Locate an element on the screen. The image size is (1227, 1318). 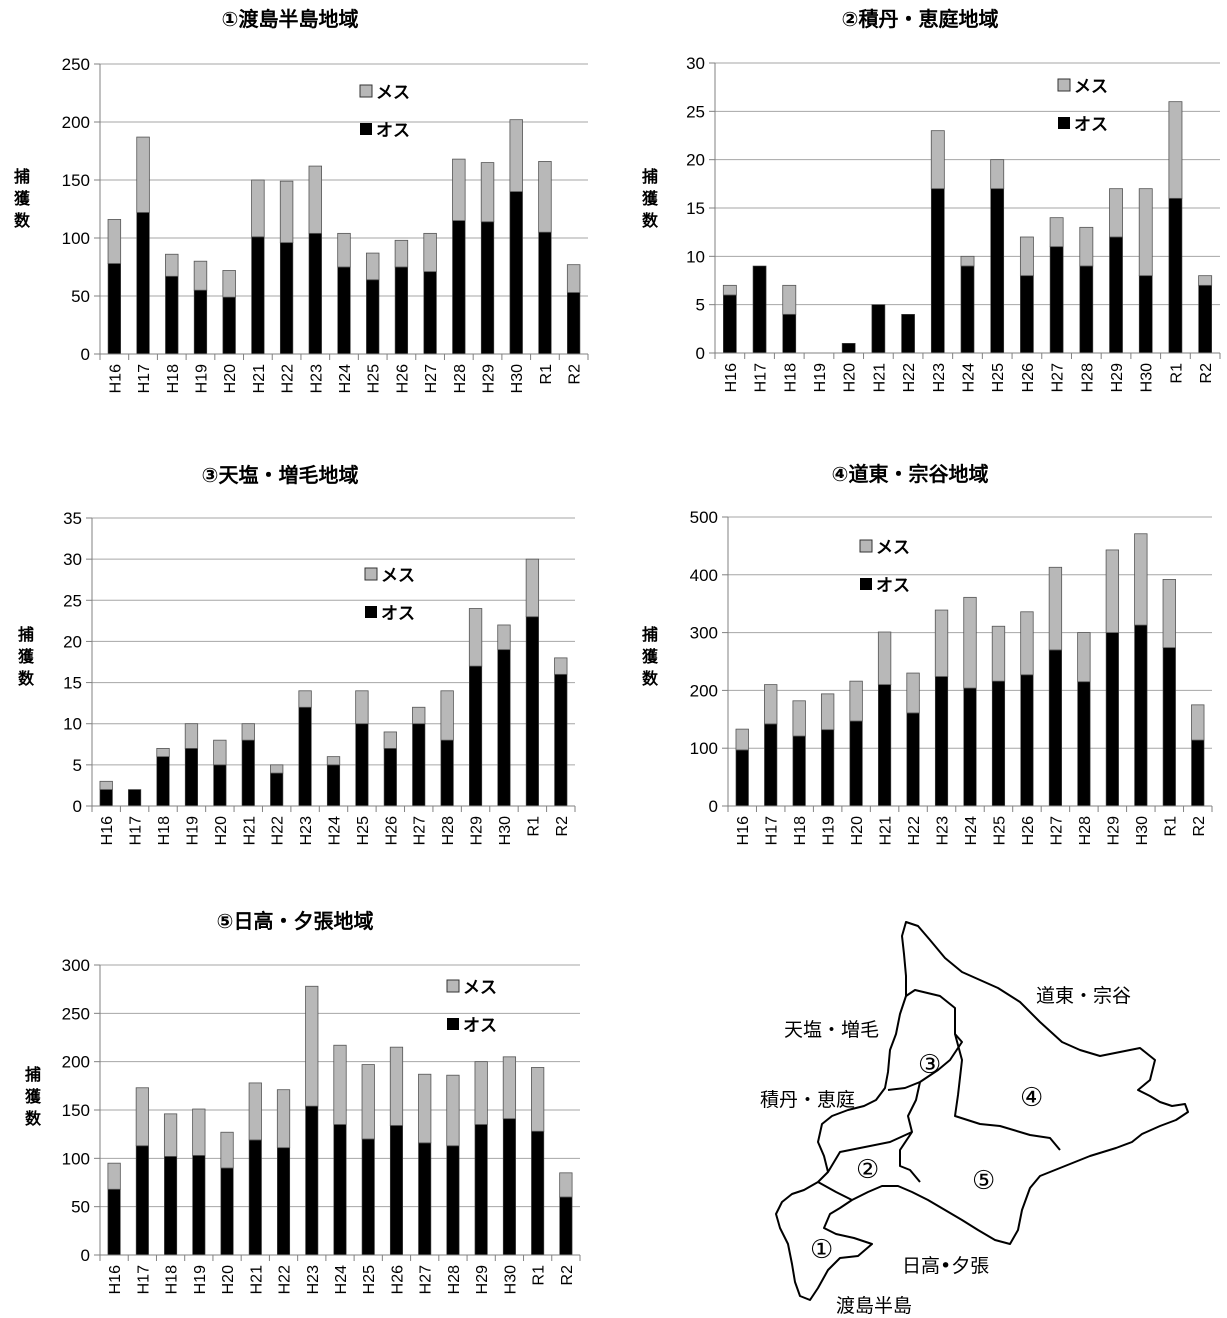
chart-title: ③天塩・増毛地域 is located at coordinates (280, 475).